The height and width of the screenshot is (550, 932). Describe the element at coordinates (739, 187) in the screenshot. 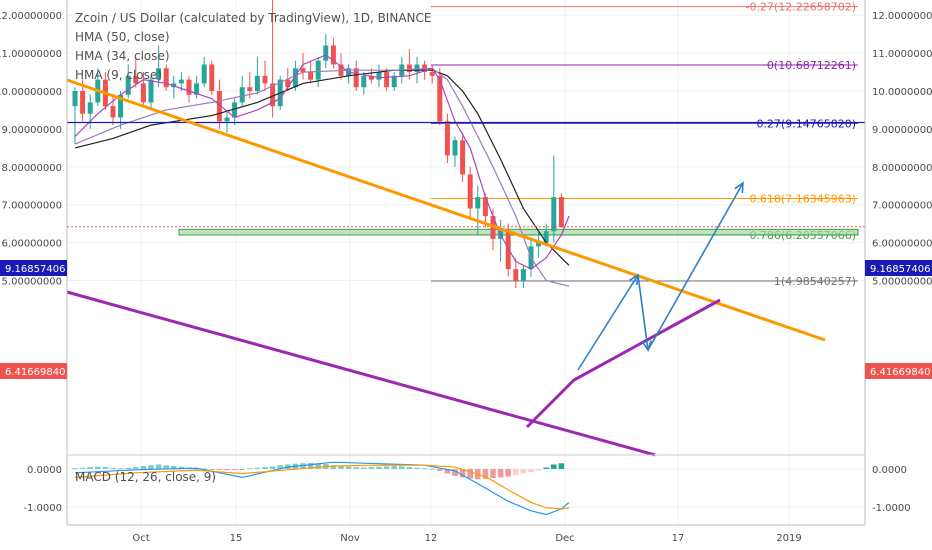

I see `arrow-head` at that location.